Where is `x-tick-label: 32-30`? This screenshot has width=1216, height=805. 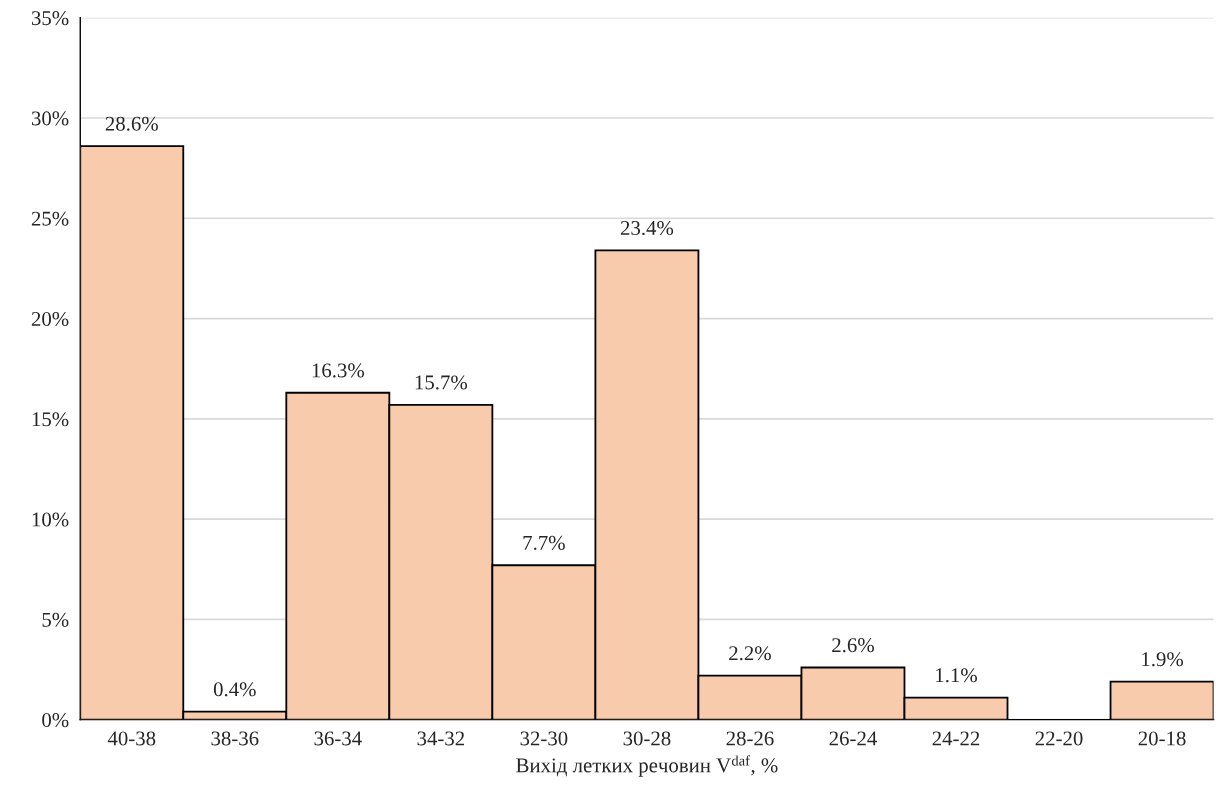 x-tick-label: 32-30 is located at coordinates (544, 738).